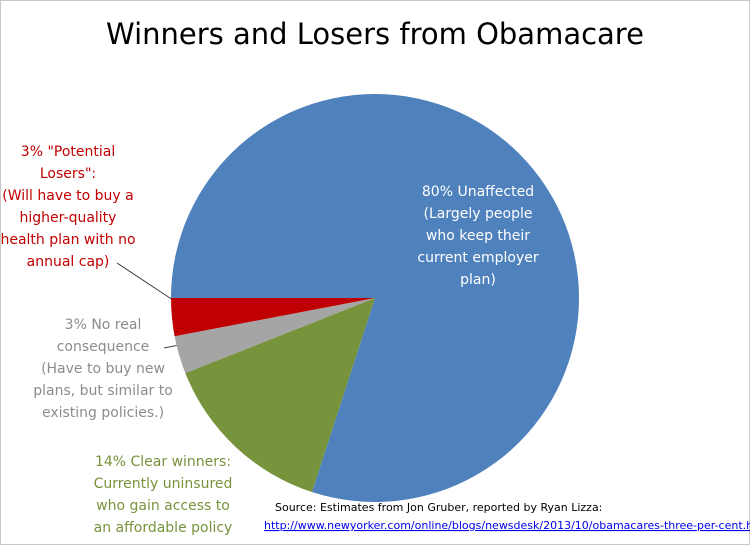  What do you see at coordinates (68, 196) in the screenshot?
I see `slice-label: (Will have to buy a` at bounding box center [68, 196].